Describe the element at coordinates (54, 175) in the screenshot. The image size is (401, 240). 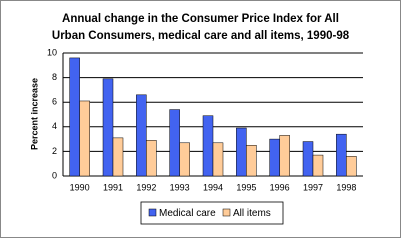
I see `y-tick-label: 0` at that location.